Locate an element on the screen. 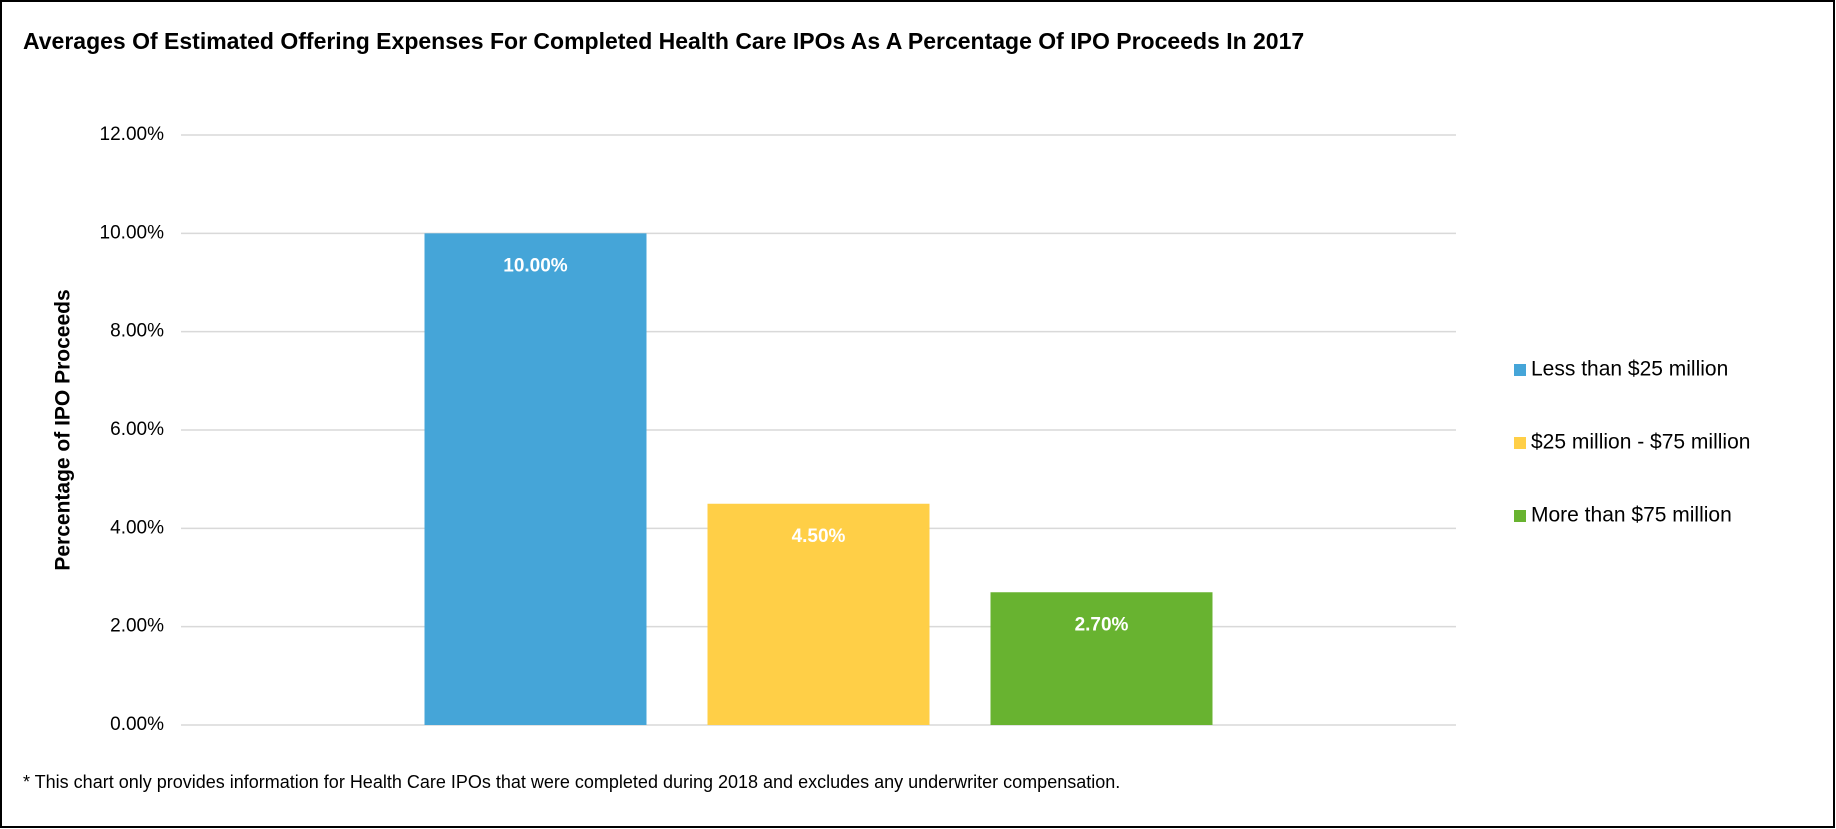  y-tick-label: 6.00% is located at coordinates (137, 429).